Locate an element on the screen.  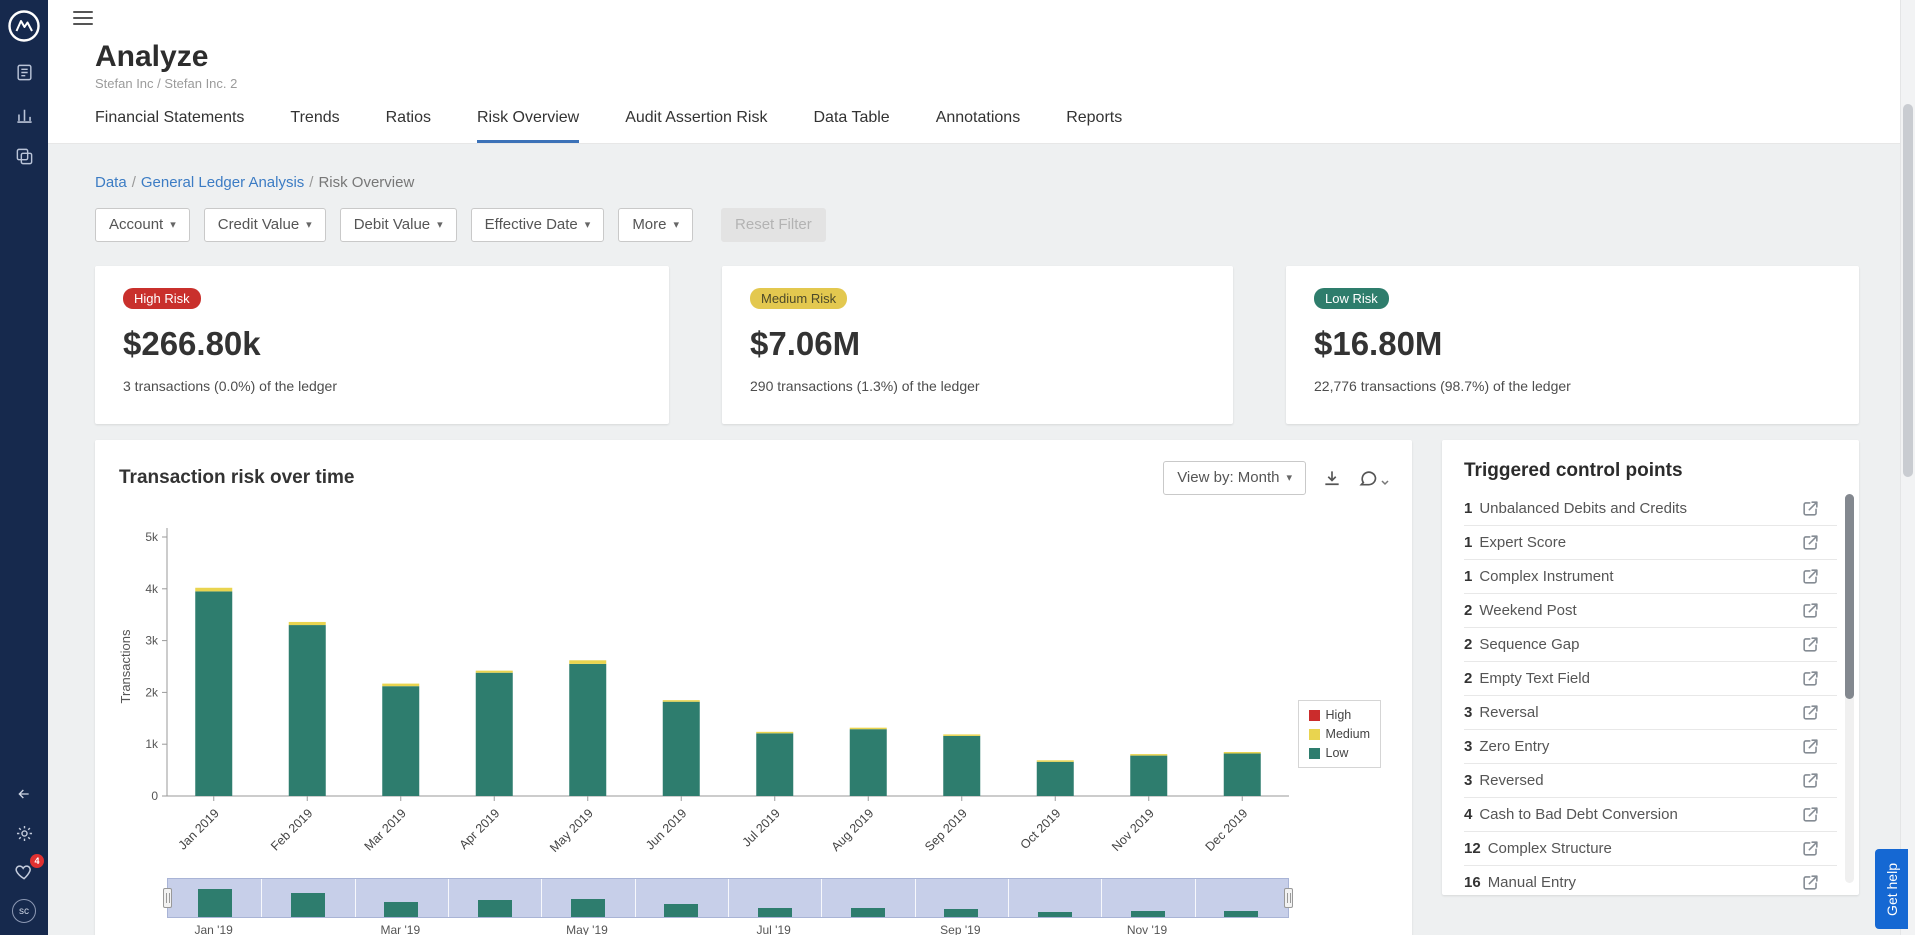
brush-axis-label: Mar '19 is located at coordinates (400, 929).